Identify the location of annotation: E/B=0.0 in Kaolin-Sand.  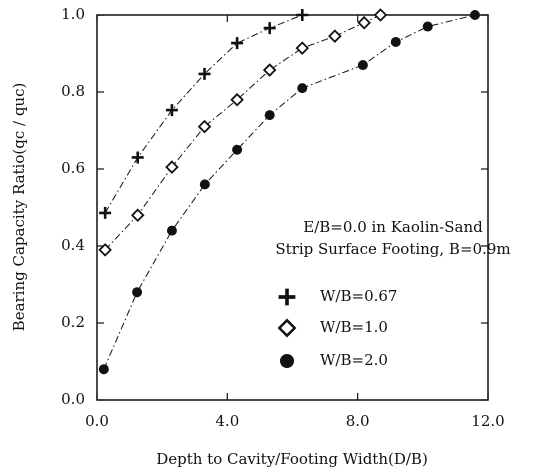
(393, 227).